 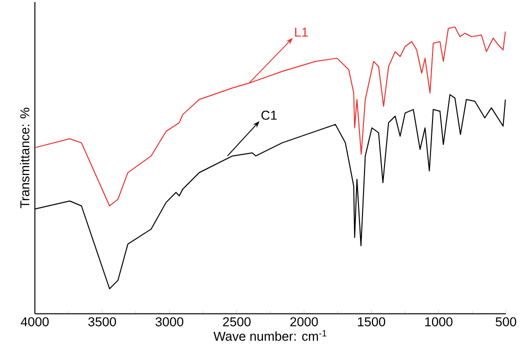 I want to click on x-tick-label: 2000, so click(x=304, y=322).